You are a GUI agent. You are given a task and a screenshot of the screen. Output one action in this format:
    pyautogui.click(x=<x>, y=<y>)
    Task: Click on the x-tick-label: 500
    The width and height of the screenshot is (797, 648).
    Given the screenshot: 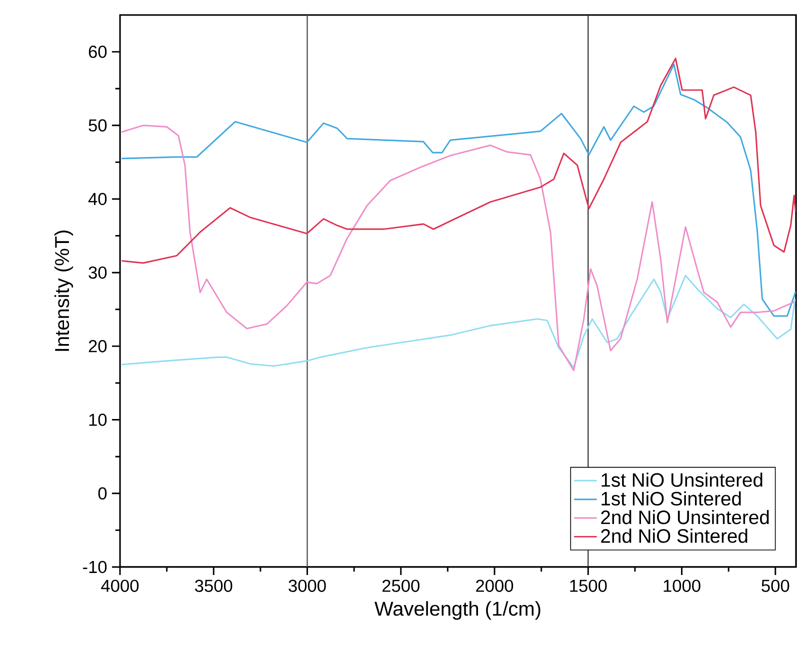 What is the action you would take?
    pyautogui.click(x=776, y=586)
    